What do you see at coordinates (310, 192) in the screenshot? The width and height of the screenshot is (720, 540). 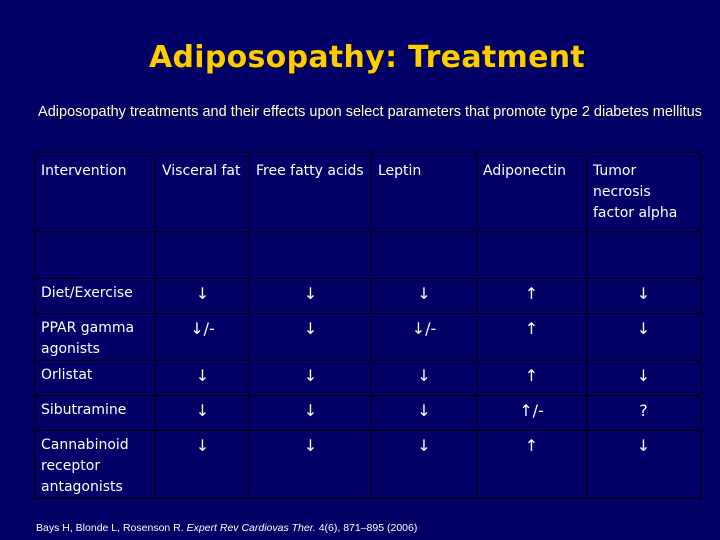 I see `header-free-fatty-acids: Free fatty acids` at bounding box center [310, 192].